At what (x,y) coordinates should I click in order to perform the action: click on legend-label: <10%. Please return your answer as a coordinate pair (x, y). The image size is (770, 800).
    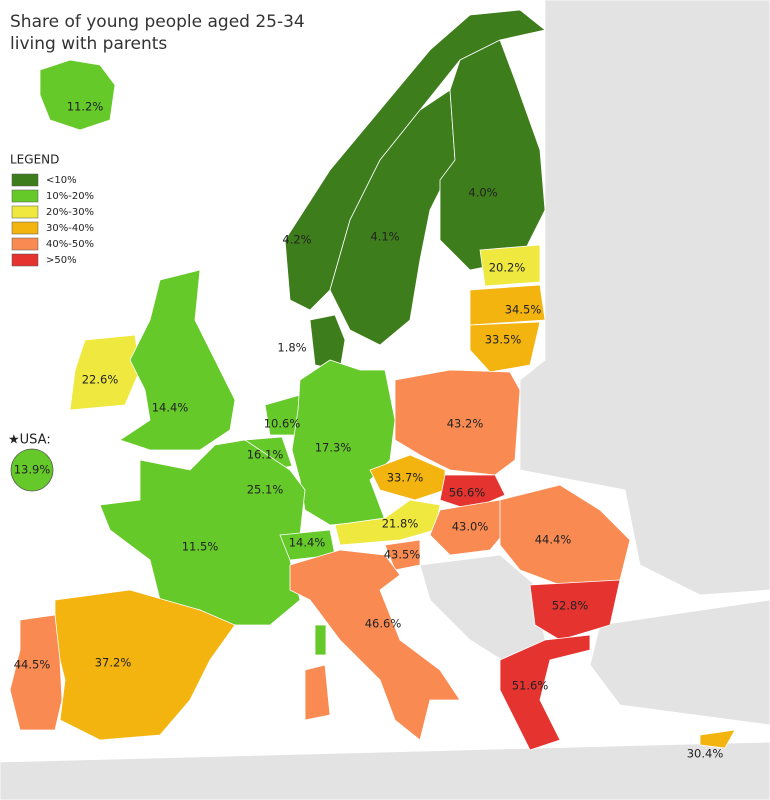
    Looking at the image, I should click on (61, 180).